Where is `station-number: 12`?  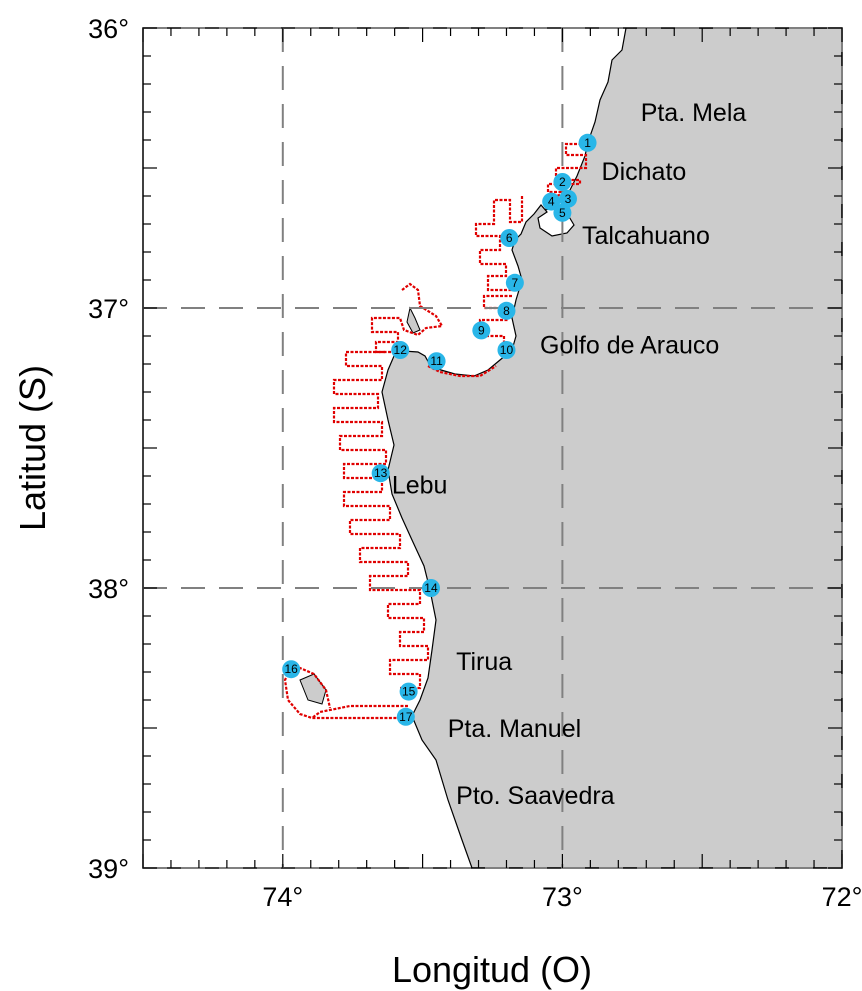 station-number: 12 is located at coordinates (401, 350).